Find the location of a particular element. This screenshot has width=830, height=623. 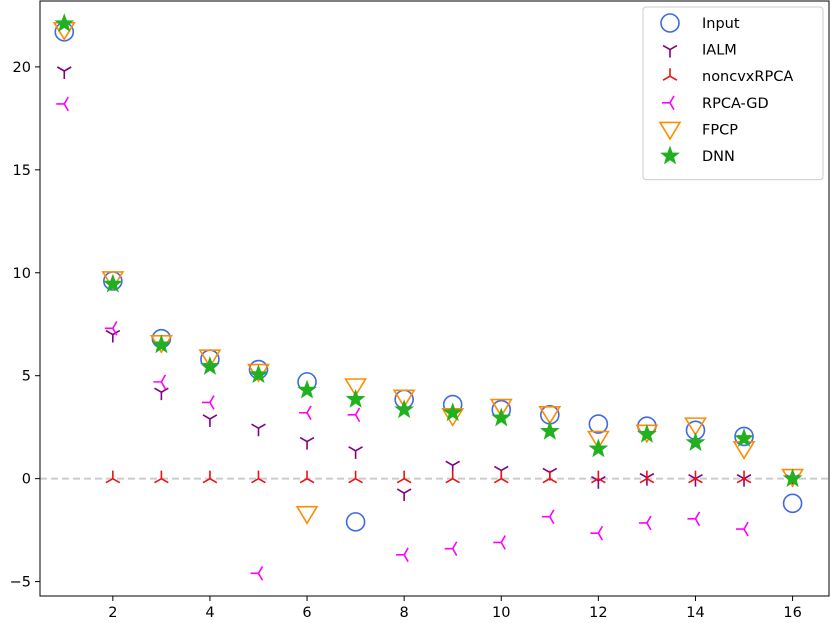

x-tick-label-12: 12 is located at coordinates (598, 613).